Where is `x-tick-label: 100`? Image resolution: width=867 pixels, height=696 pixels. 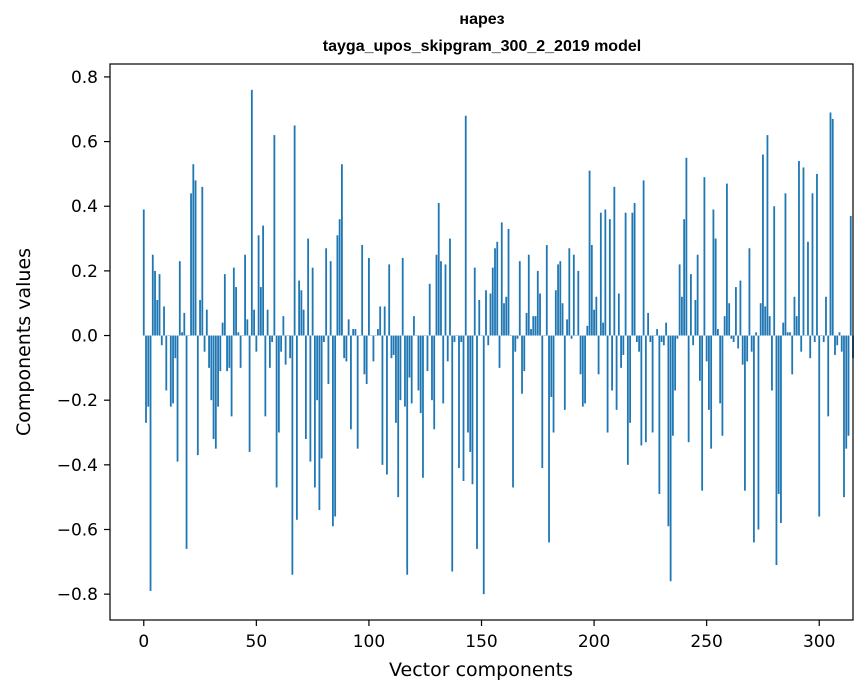 x-tick-label: 100 is located at coordinates (369, 642).